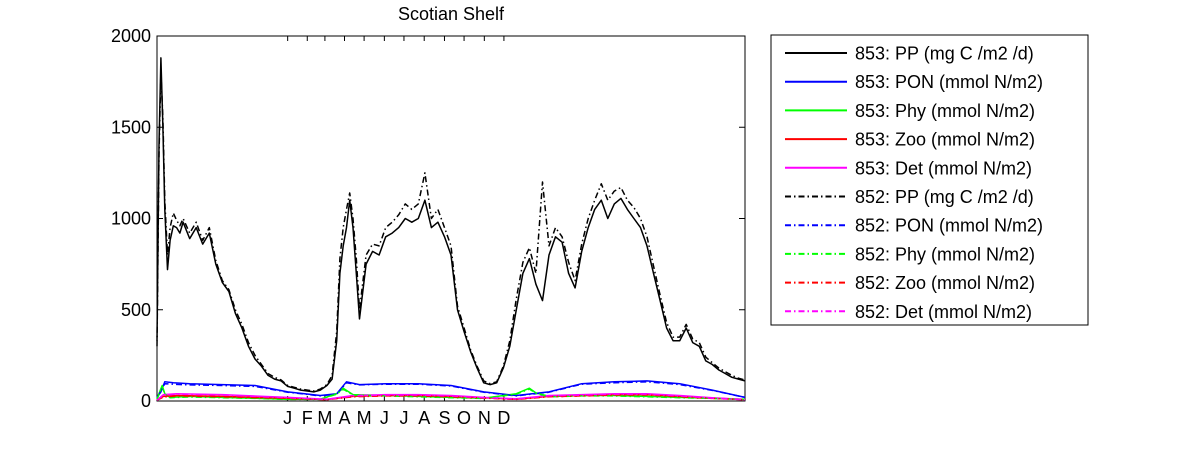  Describe the element at coordinates (945, 111) in the screenshot. I see `legend-label-2: 853: Phy (mmol N/m2)` at that location.